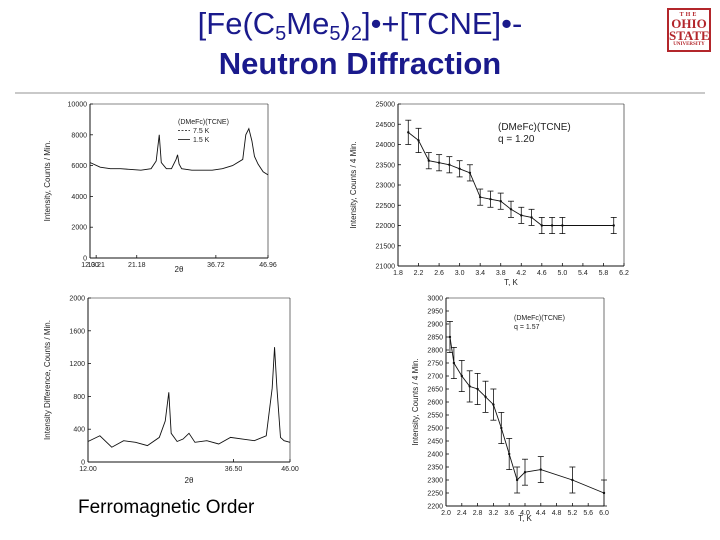 Image resolution: width=720 pixels, height=540 pixels. What do you see at coordinates (435, 299) in the screenshot?
I see `y-tick-label: 3000` at bounding box center [435, 299].